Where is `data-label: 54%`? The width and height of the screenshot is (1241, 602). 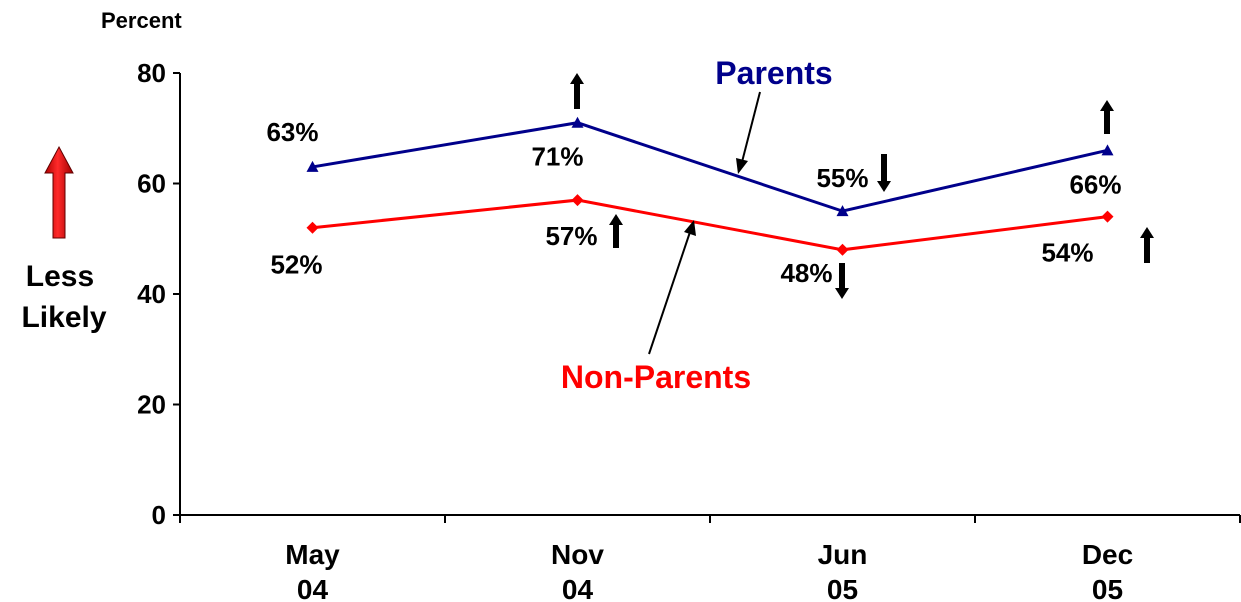 data-label: 54% is located at coordinates (1067, 253).